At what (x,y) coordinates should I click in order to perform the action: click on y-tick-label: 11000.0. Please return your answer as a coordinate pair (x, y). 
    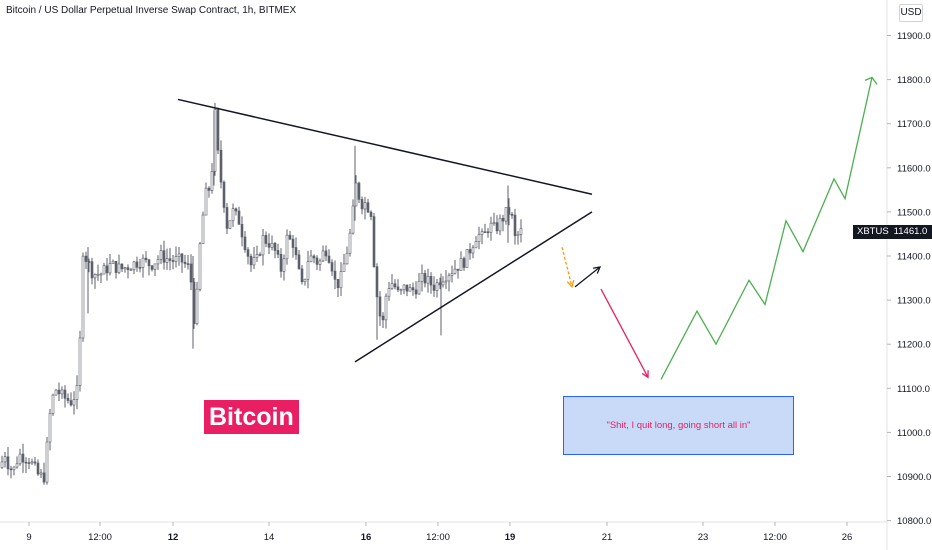
    Looking at the image, I should click on (914, 433).